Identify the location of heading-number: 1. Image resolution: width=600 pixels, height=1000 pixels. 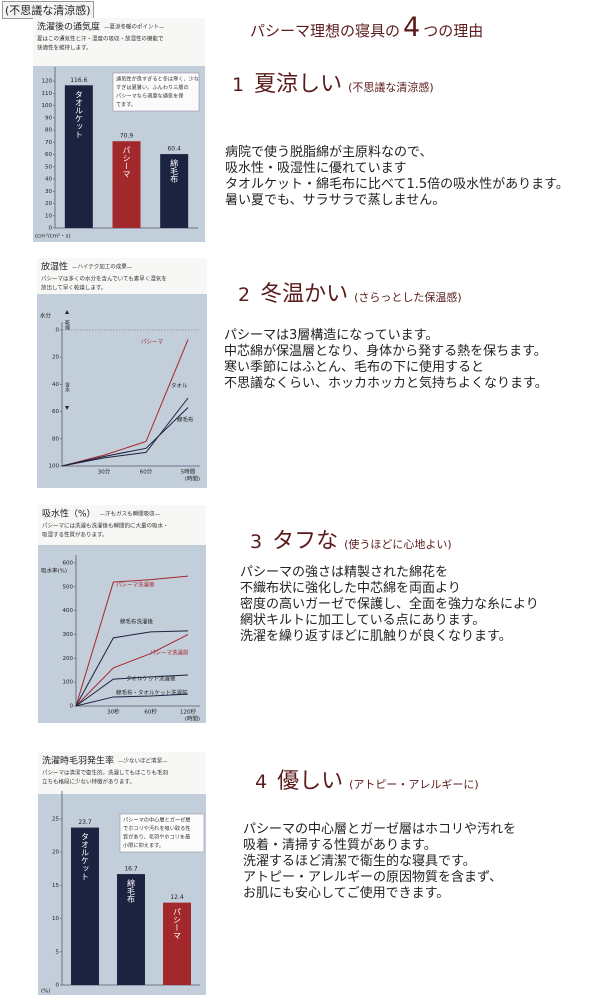
(238, 85).